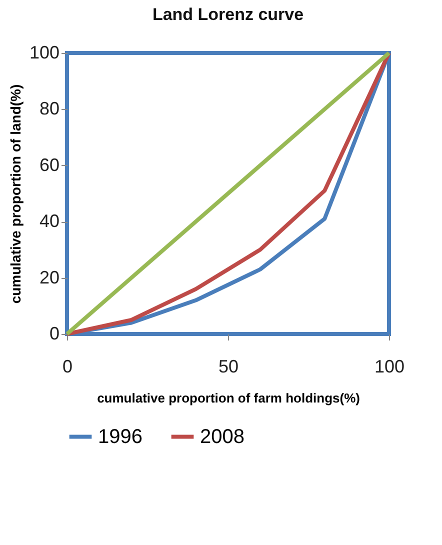 The height and width of the screenshot is (545, 442). Describe the element at coordinates (49, 108) in the screenshot. I see `y-tick-label: 80` at that location.